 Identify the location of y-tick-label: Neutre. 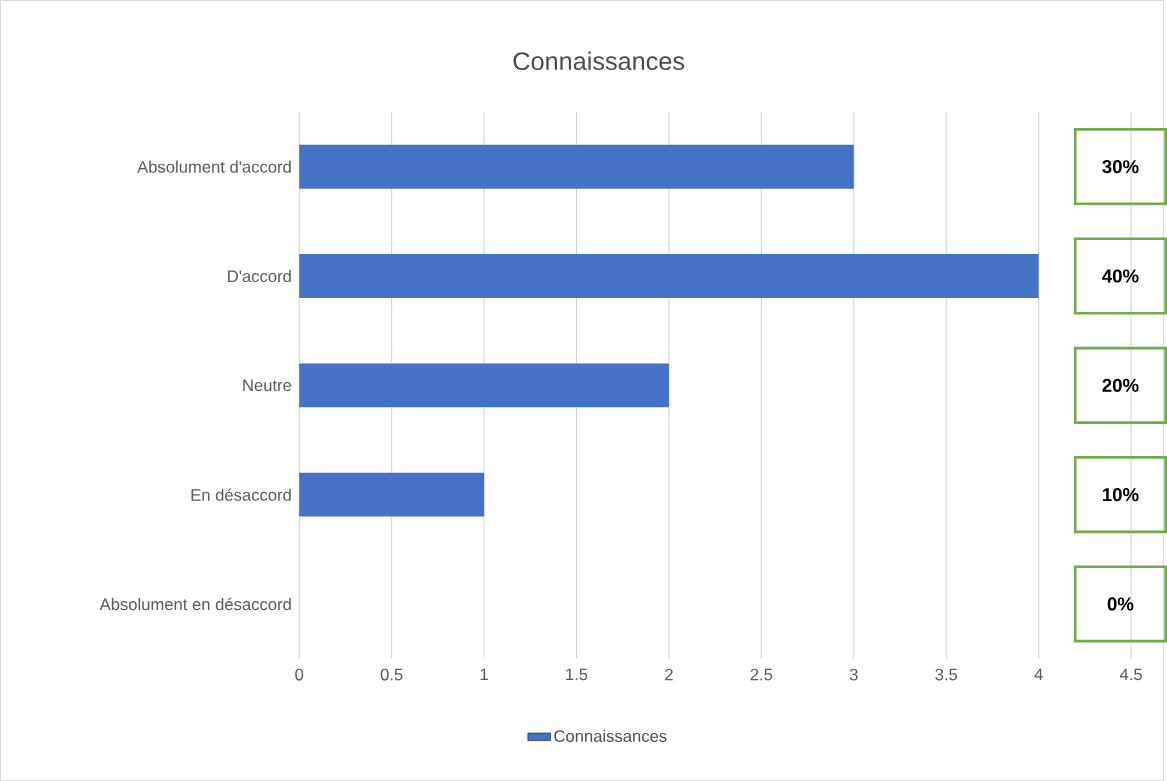
(267, 385).